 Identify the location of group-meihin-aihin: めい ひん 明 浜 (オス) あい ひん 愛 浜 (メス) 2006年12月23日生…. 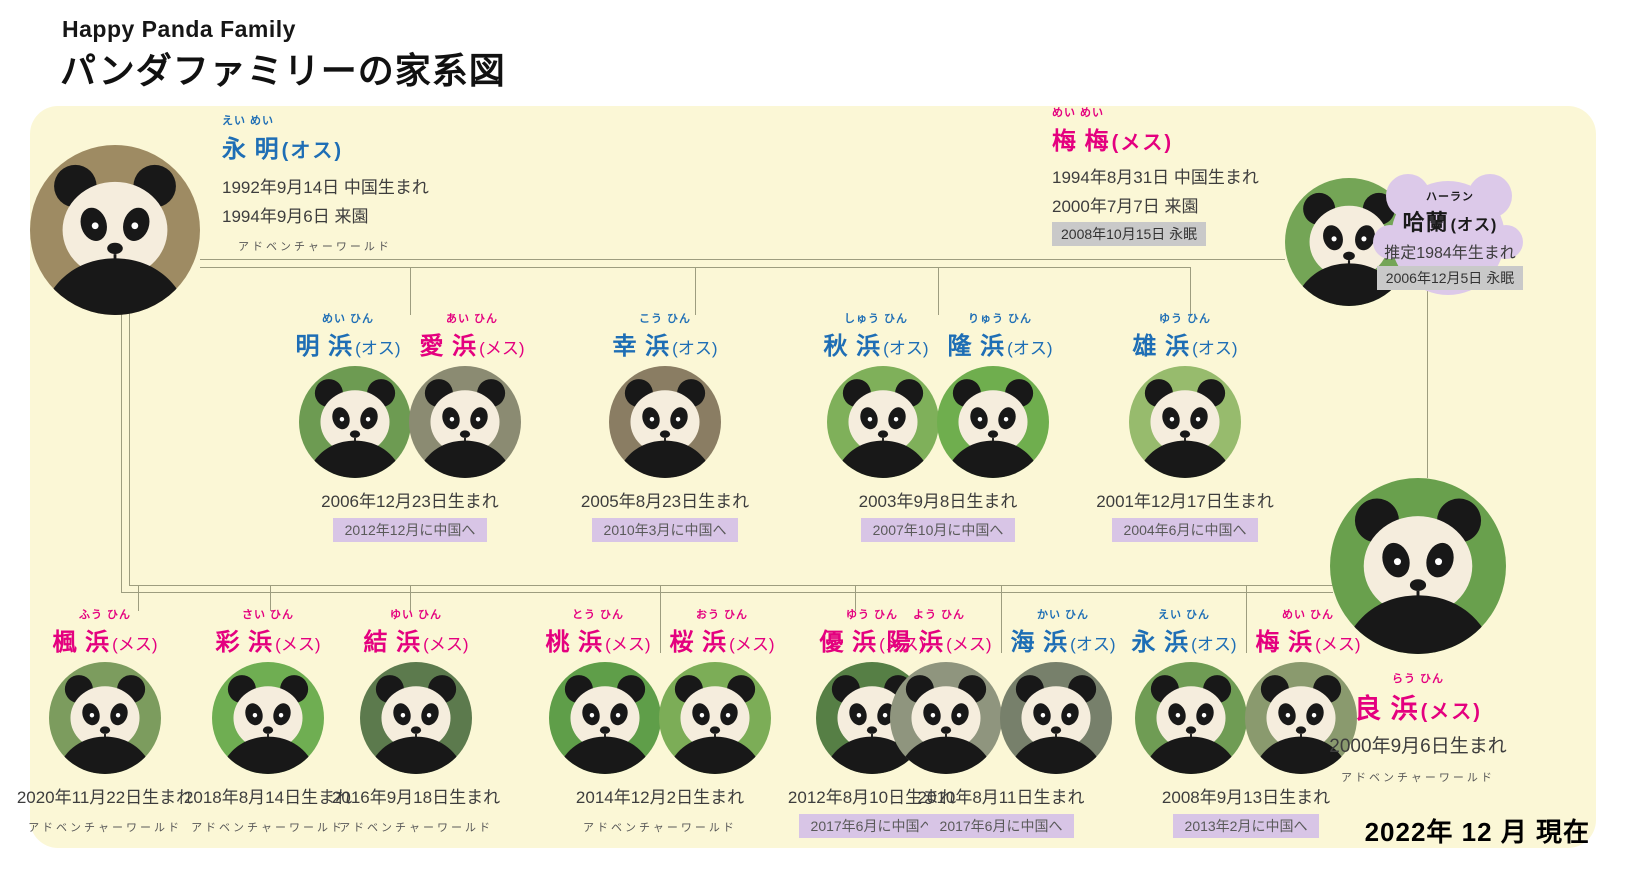
(410, 426).